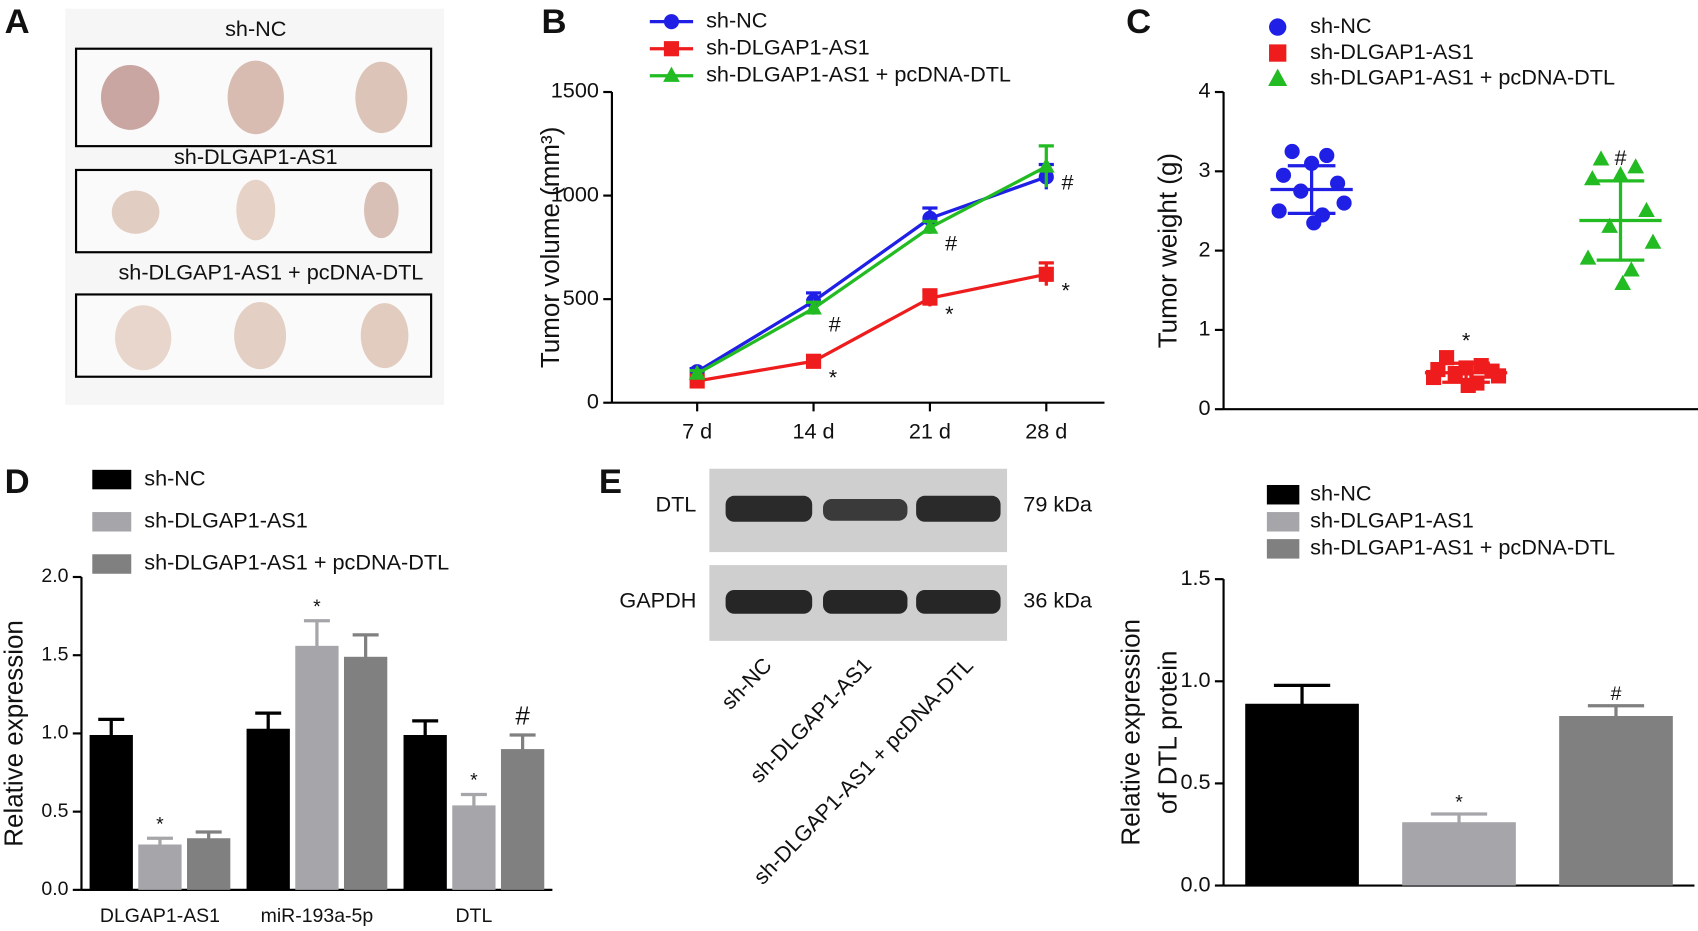 This screenshot has width=1698, height=931. What do you see at coordinates (54, 576) in the screenshot?
I see `y-tick-label: 2.0` at bounding box center [54, 576].